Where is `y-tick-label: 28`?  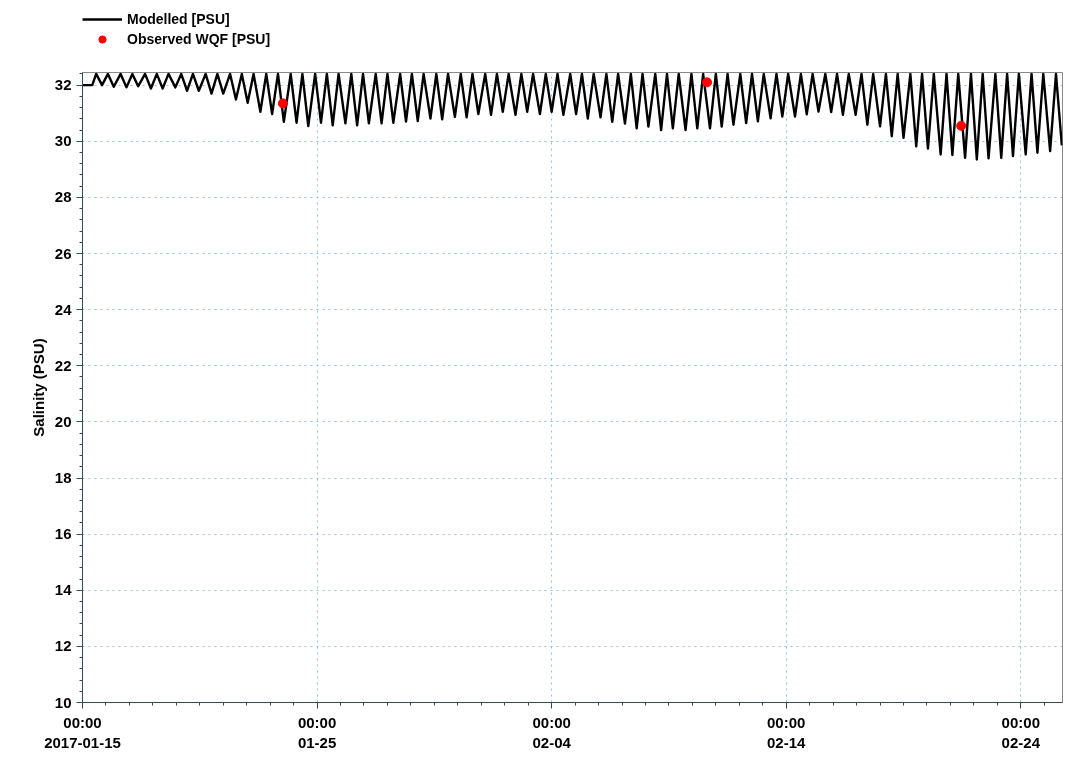
y-tick-label: 28 is located at coordinates (63, 197).